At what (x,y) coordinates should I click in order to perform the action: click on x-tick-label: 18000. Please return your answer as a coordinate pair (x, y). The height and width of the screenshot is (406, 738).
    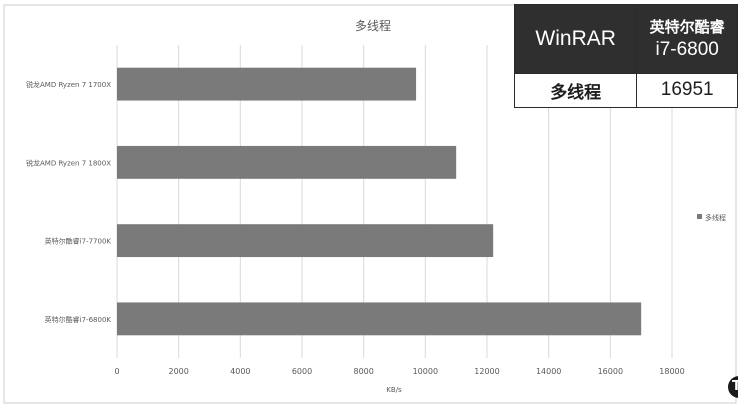
    Looking at the image, I should click on (671, 371).